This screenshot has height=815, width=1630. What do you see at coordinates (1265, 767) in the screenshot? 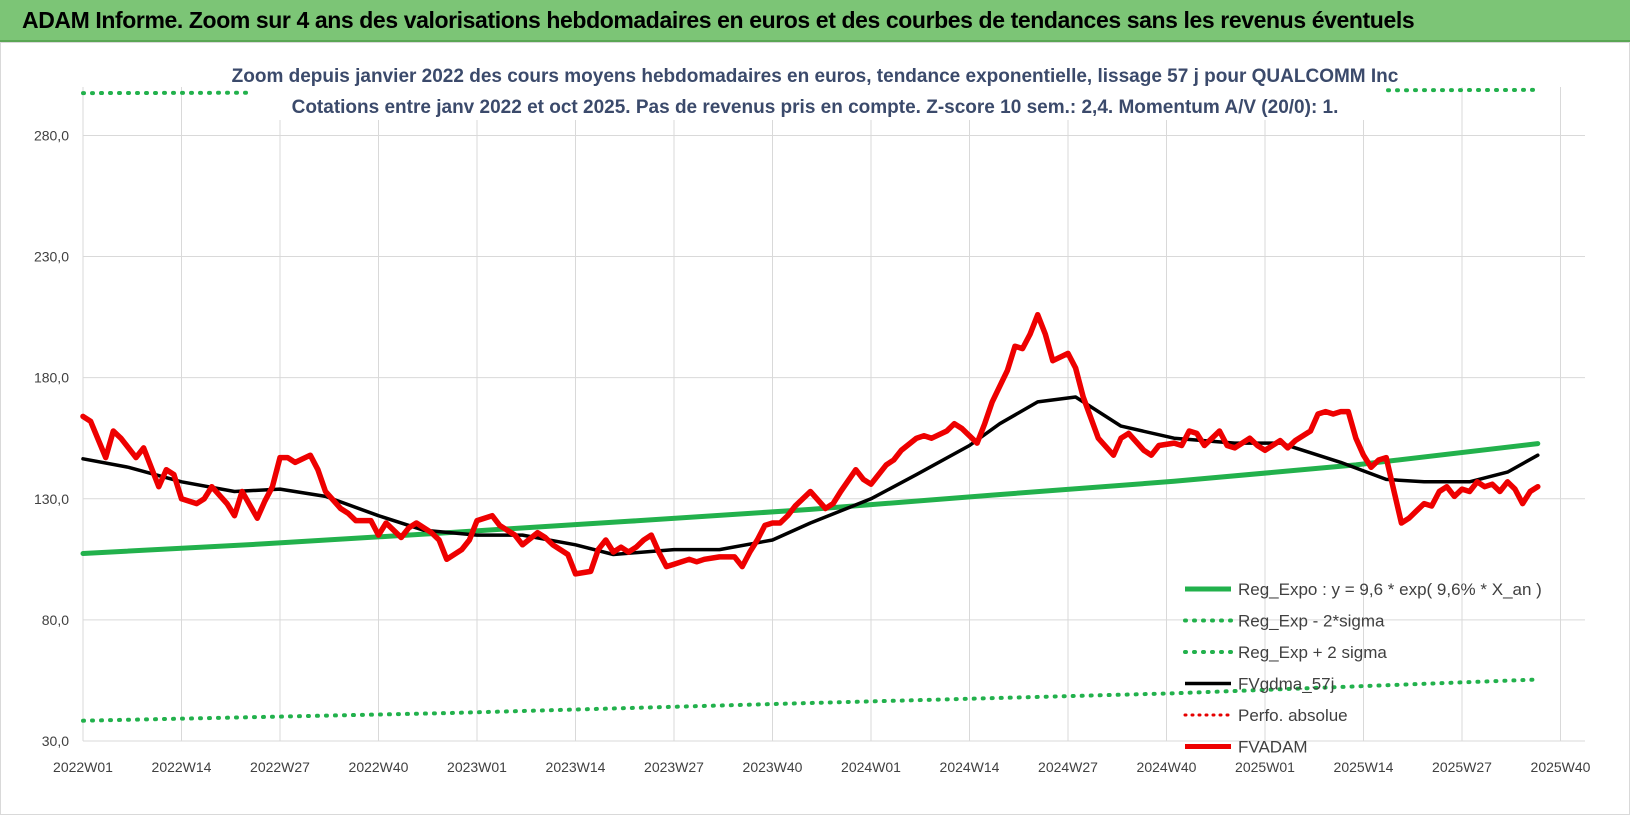
I see `x-tick-label: 2025W01` at bounding box center [1265, 767].